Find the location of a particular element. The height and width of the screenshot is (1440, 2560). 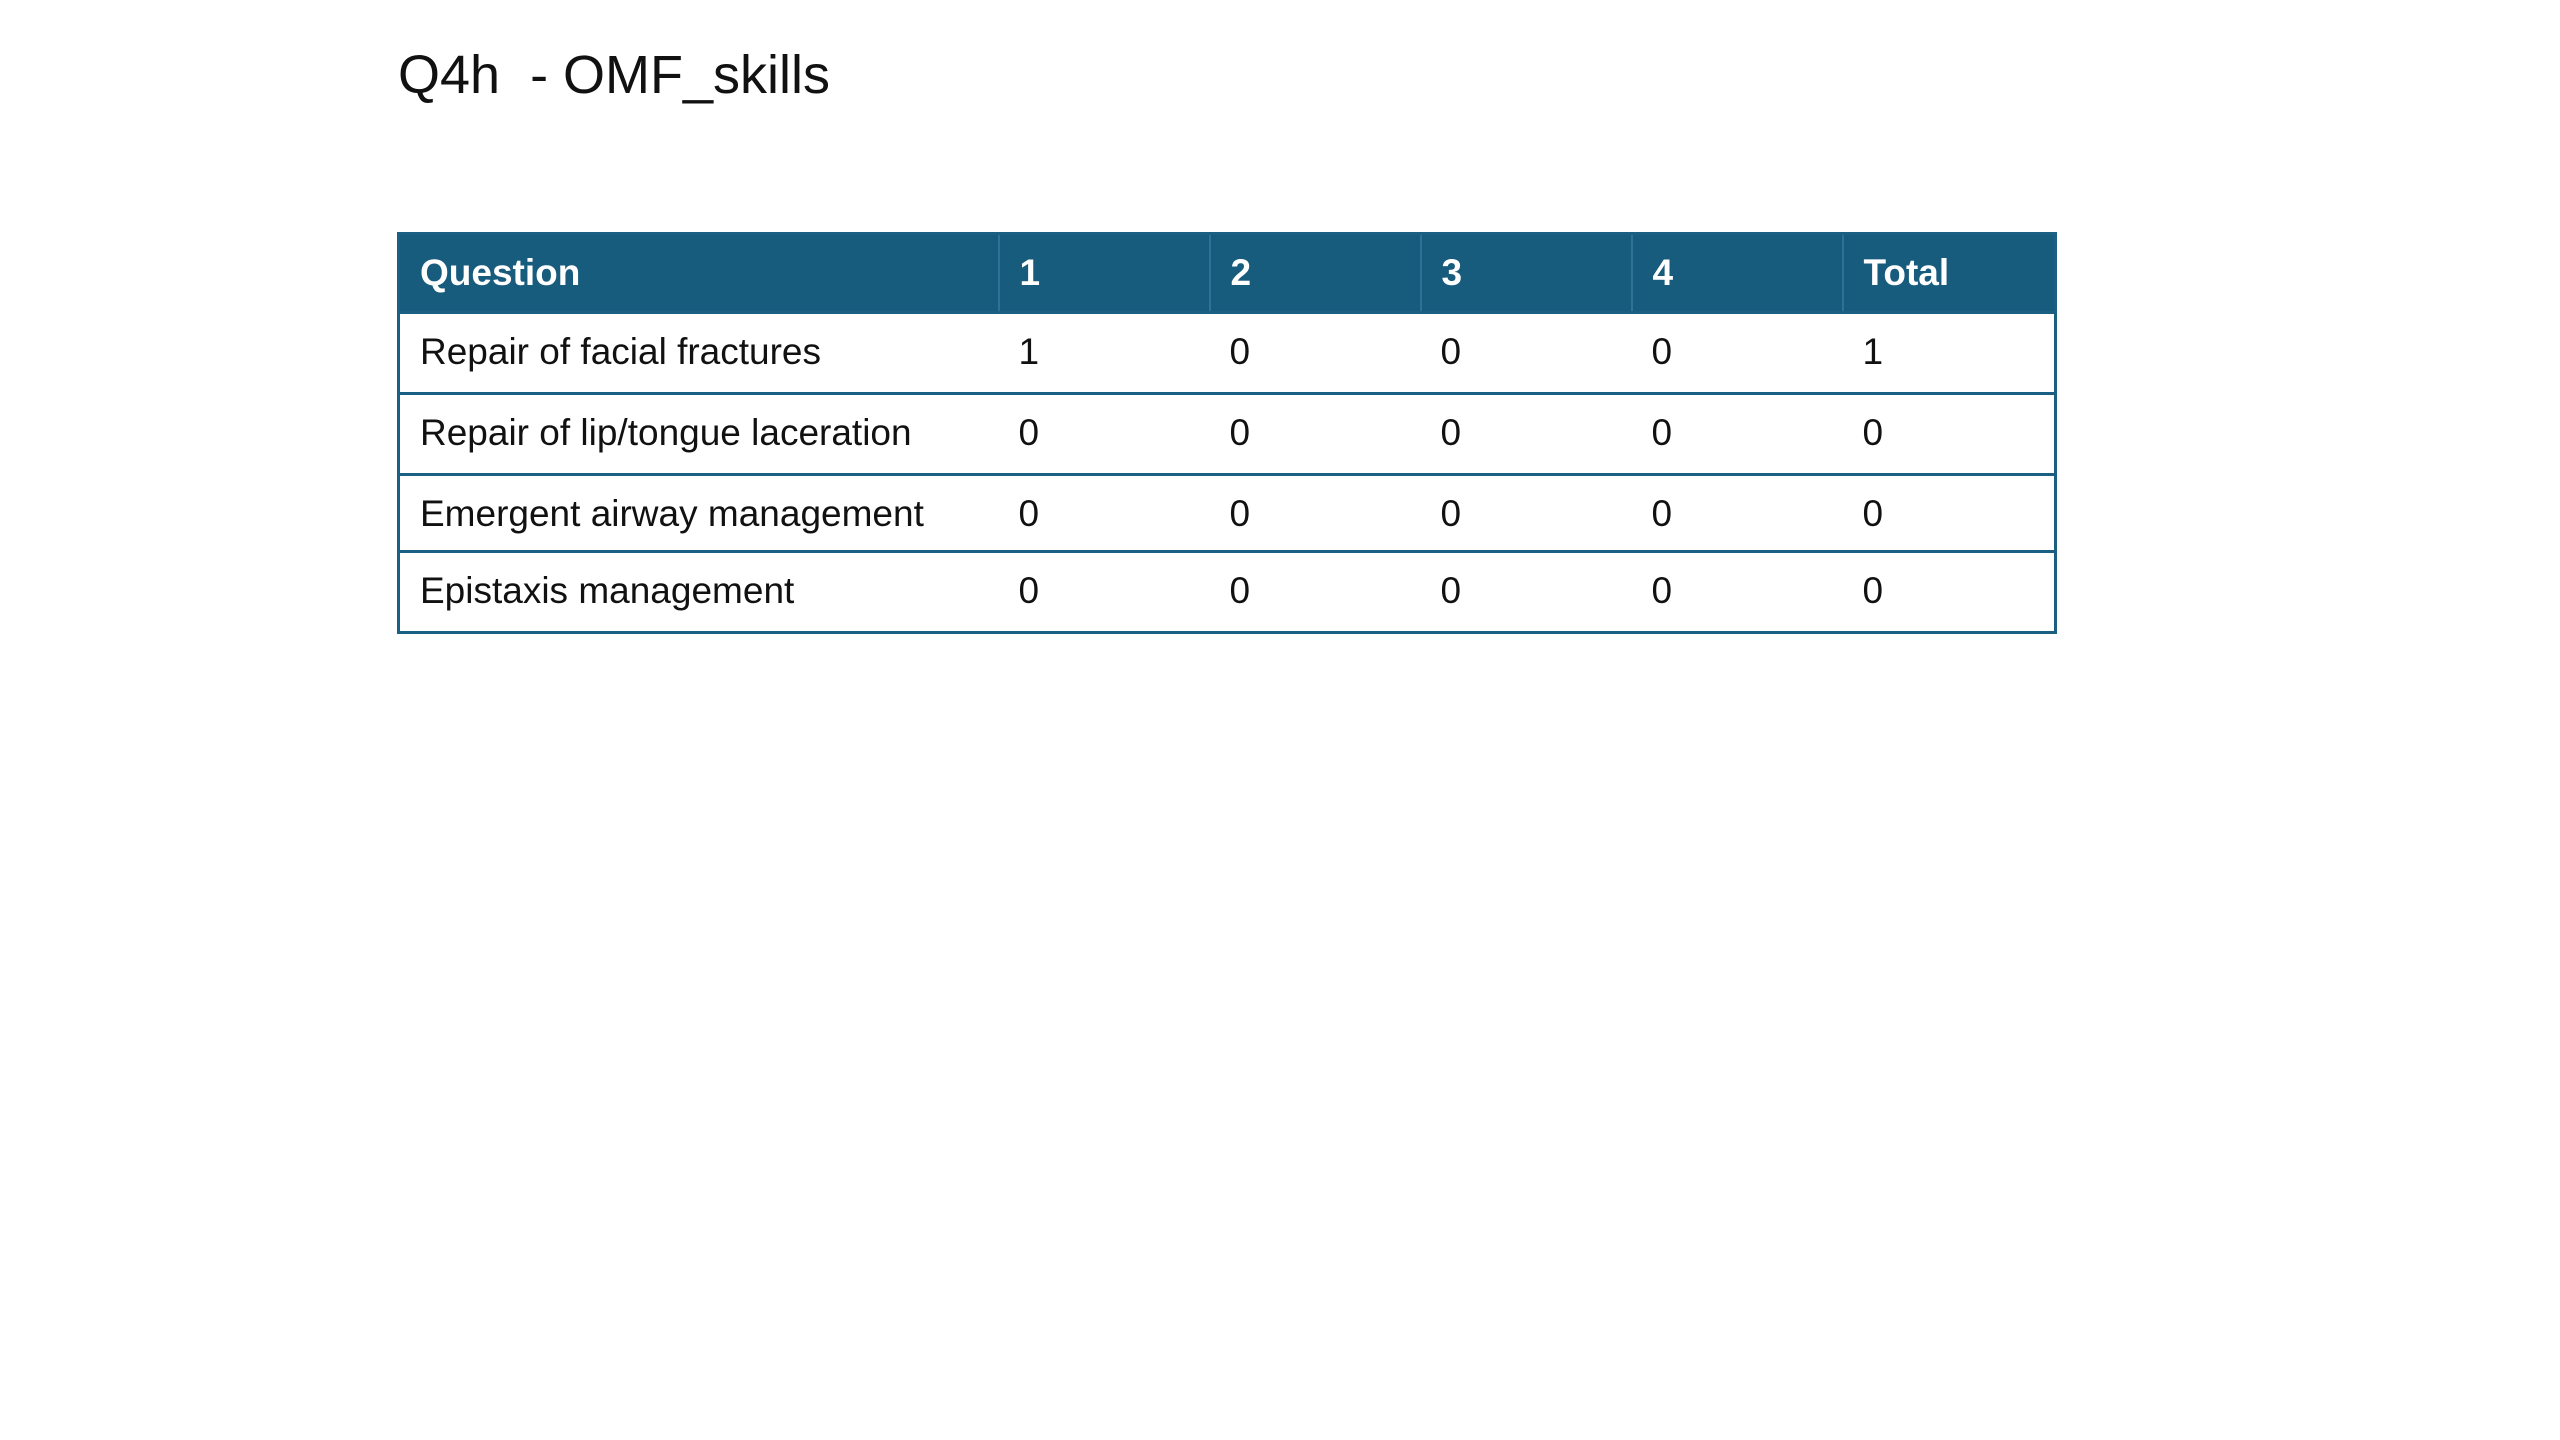

cell-question: Epistaxis management is located at coordinates (698, 591).